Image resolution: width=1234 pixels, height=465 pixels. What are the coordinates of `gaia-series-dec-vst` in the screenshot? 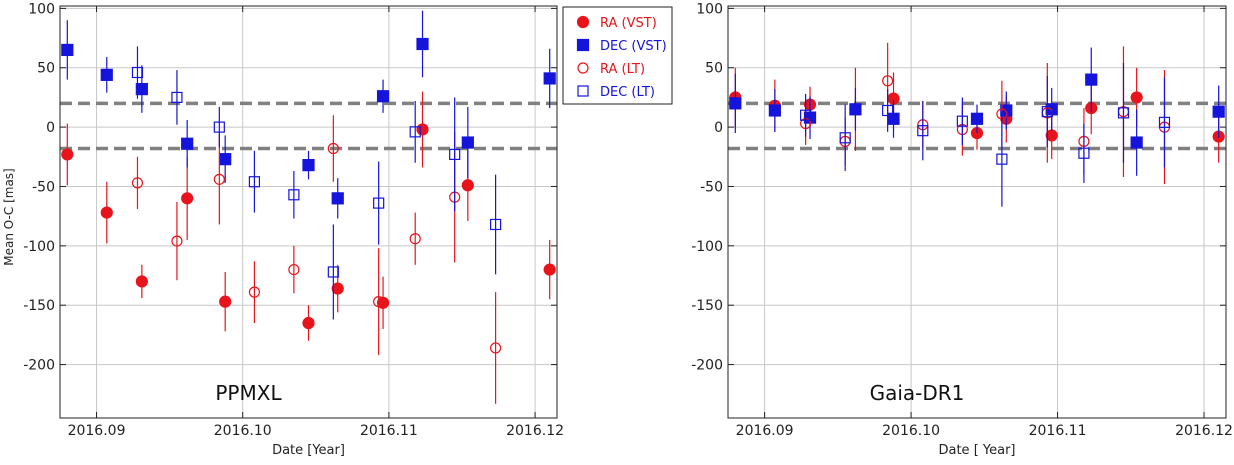 It's located at (977, 111).